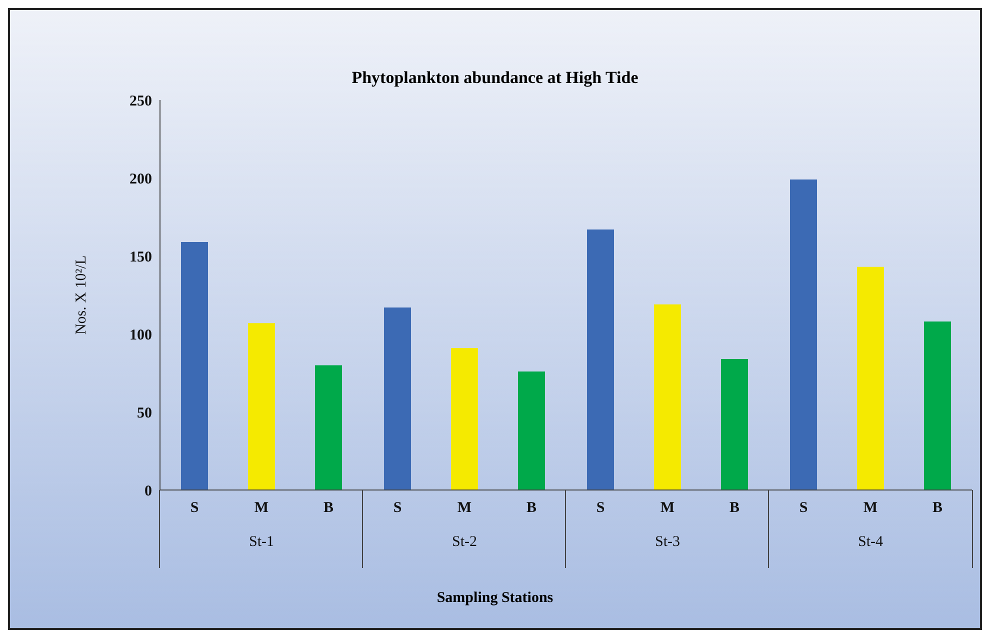  Describe the element at coordinates (144, 413) in the screenshot. I see `y-tick-label: 50` at that location.